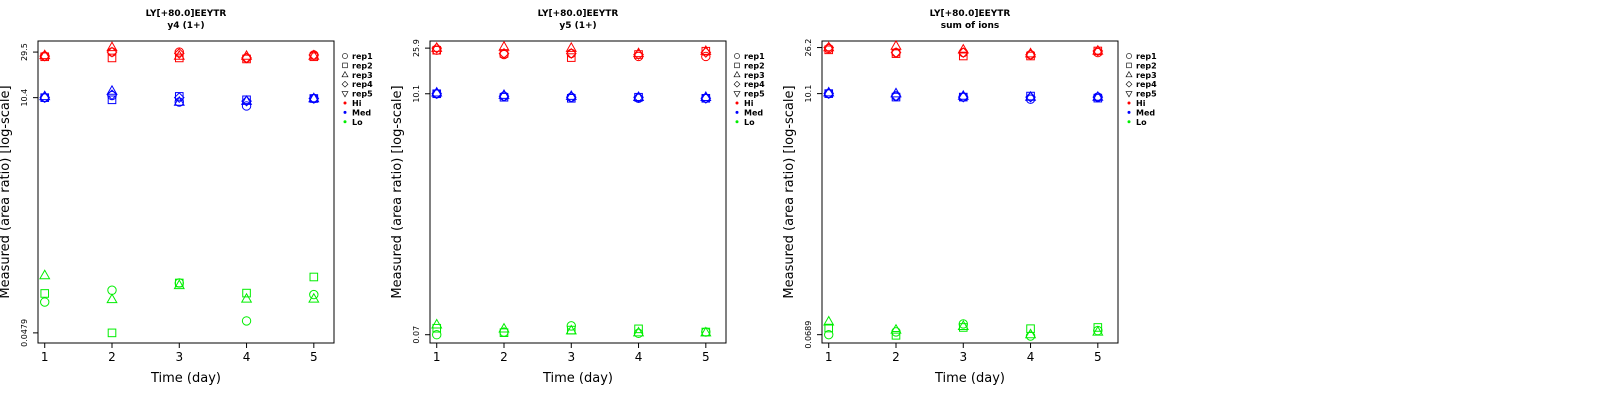 Image resolution: width=1600 pixels, height=400 pixels. What do you see at coordinates (1129, 84) in the screenshot?
I see `legend-marker-rep4` at bounding box center [1129, 84].